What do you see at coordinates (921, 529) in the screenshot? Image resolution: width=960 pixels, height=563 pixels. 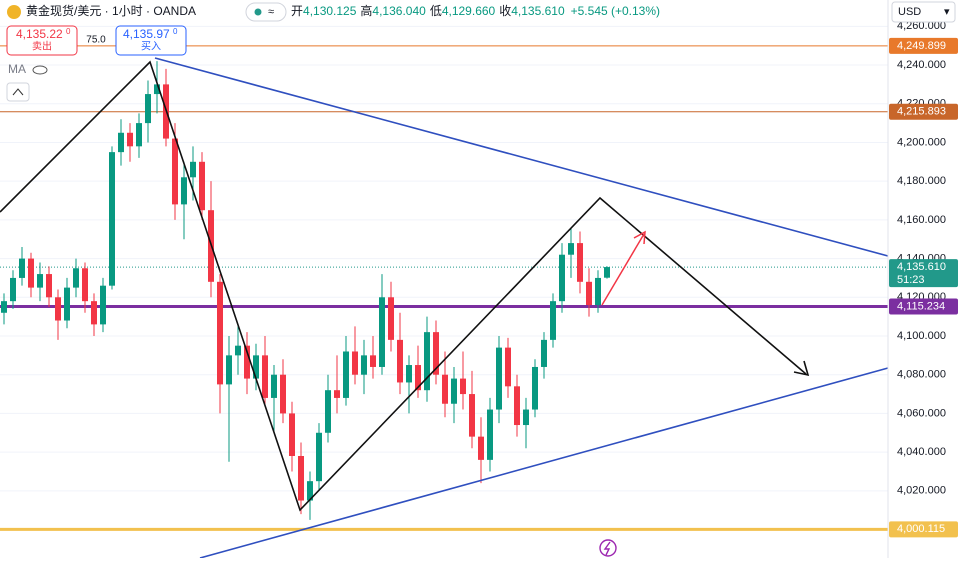 I see `price-label: 4,000.115` at bounding box center [921, 529].